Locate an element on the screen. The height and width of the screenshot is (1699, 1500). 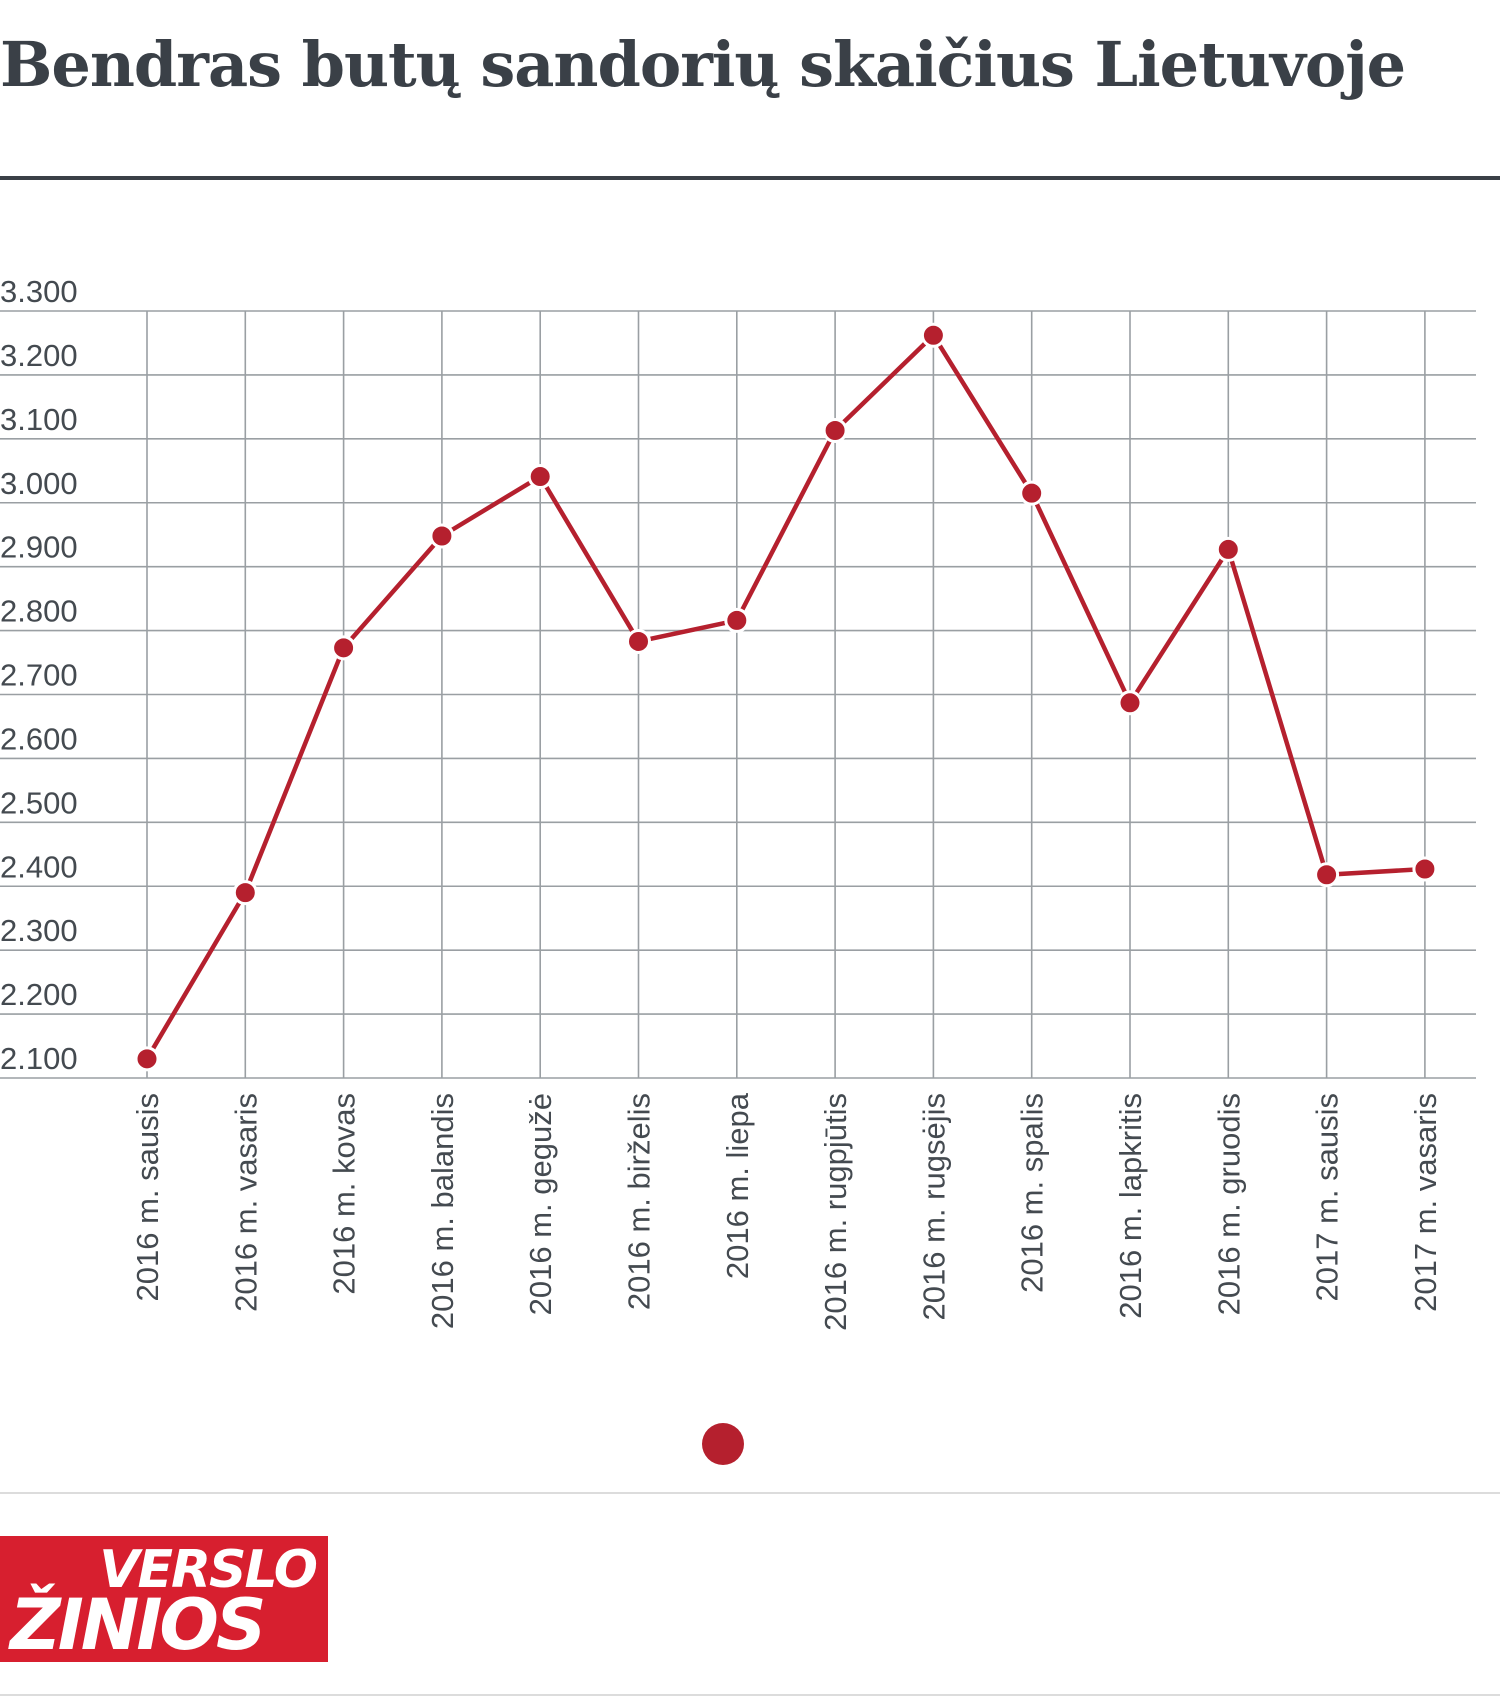
y-tick-label: 2.800 is located at coordinates (39, 611).